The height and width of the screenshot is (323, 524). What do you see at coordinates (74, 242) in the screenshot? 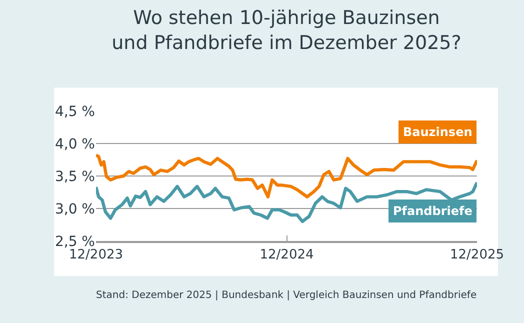
I see `y-tick-label: 2,5 %` at bounding box center [74, 242].